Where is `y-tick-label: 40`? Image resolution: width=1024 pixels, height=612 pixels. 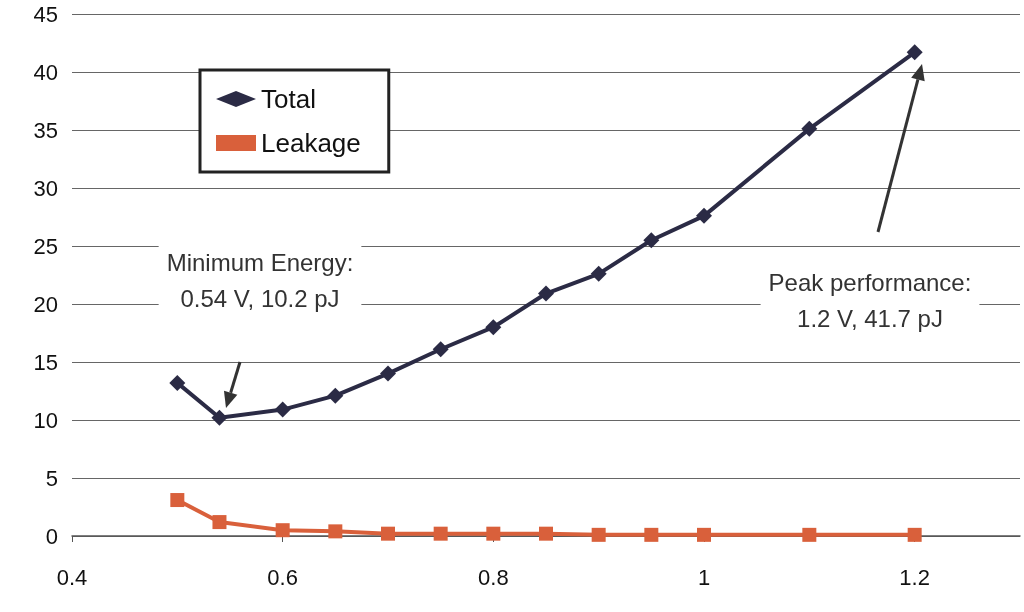
y-tick-label: 40 is located at coordinates (45, 72).